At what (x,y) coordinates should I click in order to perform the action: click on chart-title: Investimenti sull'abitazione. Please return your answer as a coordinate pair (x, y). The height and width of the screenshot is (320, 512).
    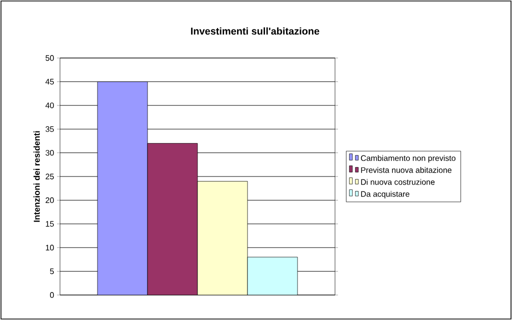
    Looking at the image, I should click on (255, 31).